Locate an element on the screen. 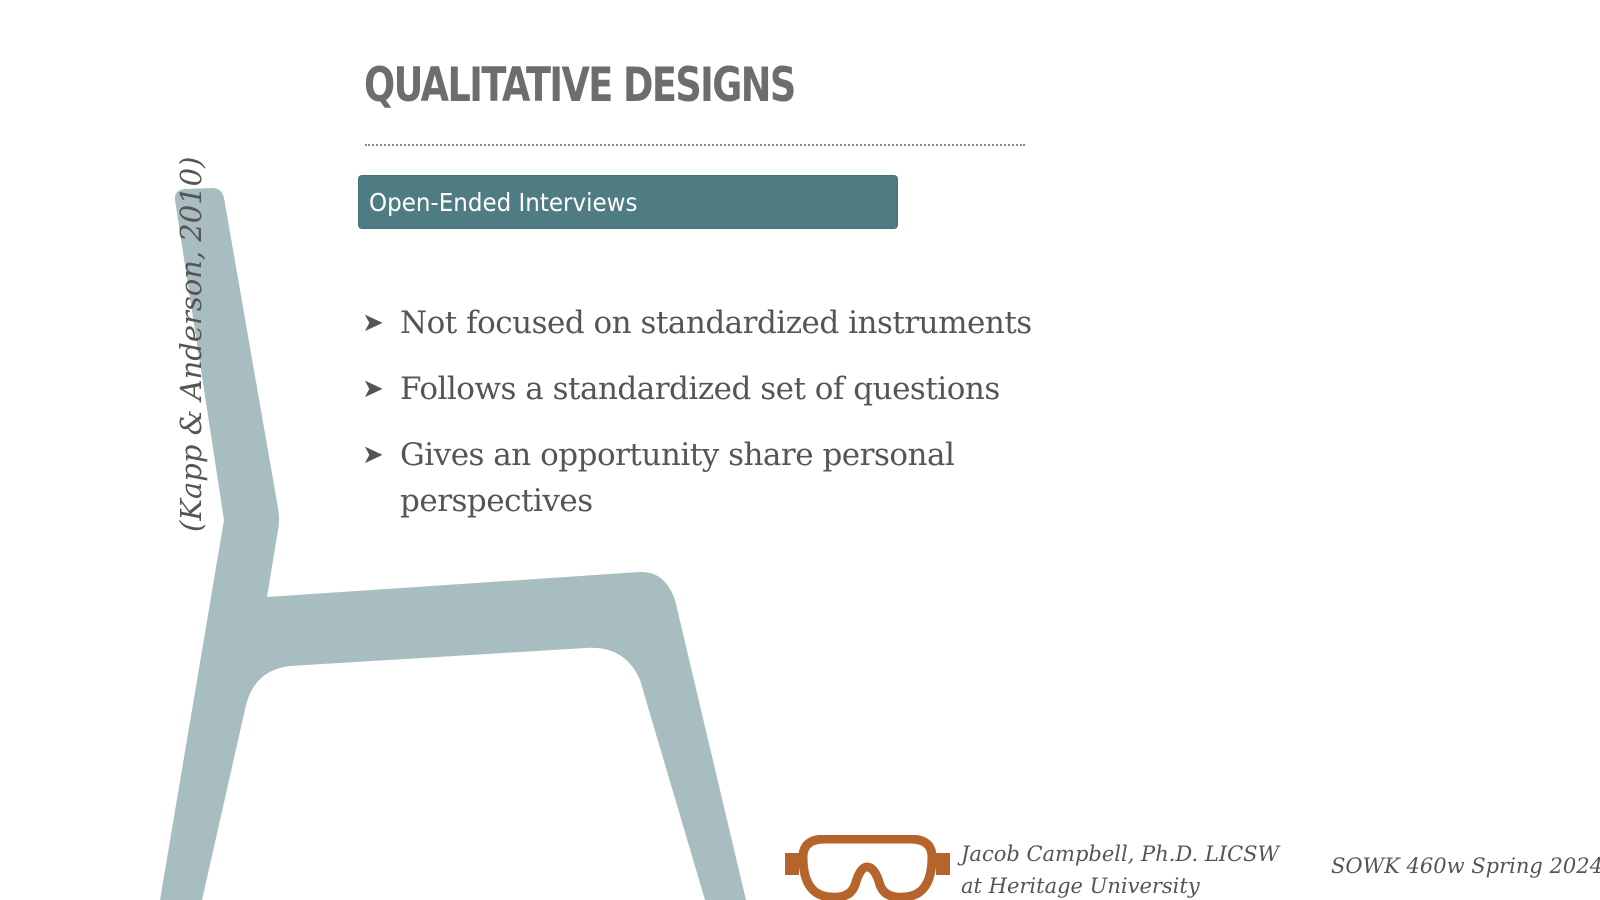 This screenshot has width=1600, height=900. goggles-icon is located at coordinates (867, 867).